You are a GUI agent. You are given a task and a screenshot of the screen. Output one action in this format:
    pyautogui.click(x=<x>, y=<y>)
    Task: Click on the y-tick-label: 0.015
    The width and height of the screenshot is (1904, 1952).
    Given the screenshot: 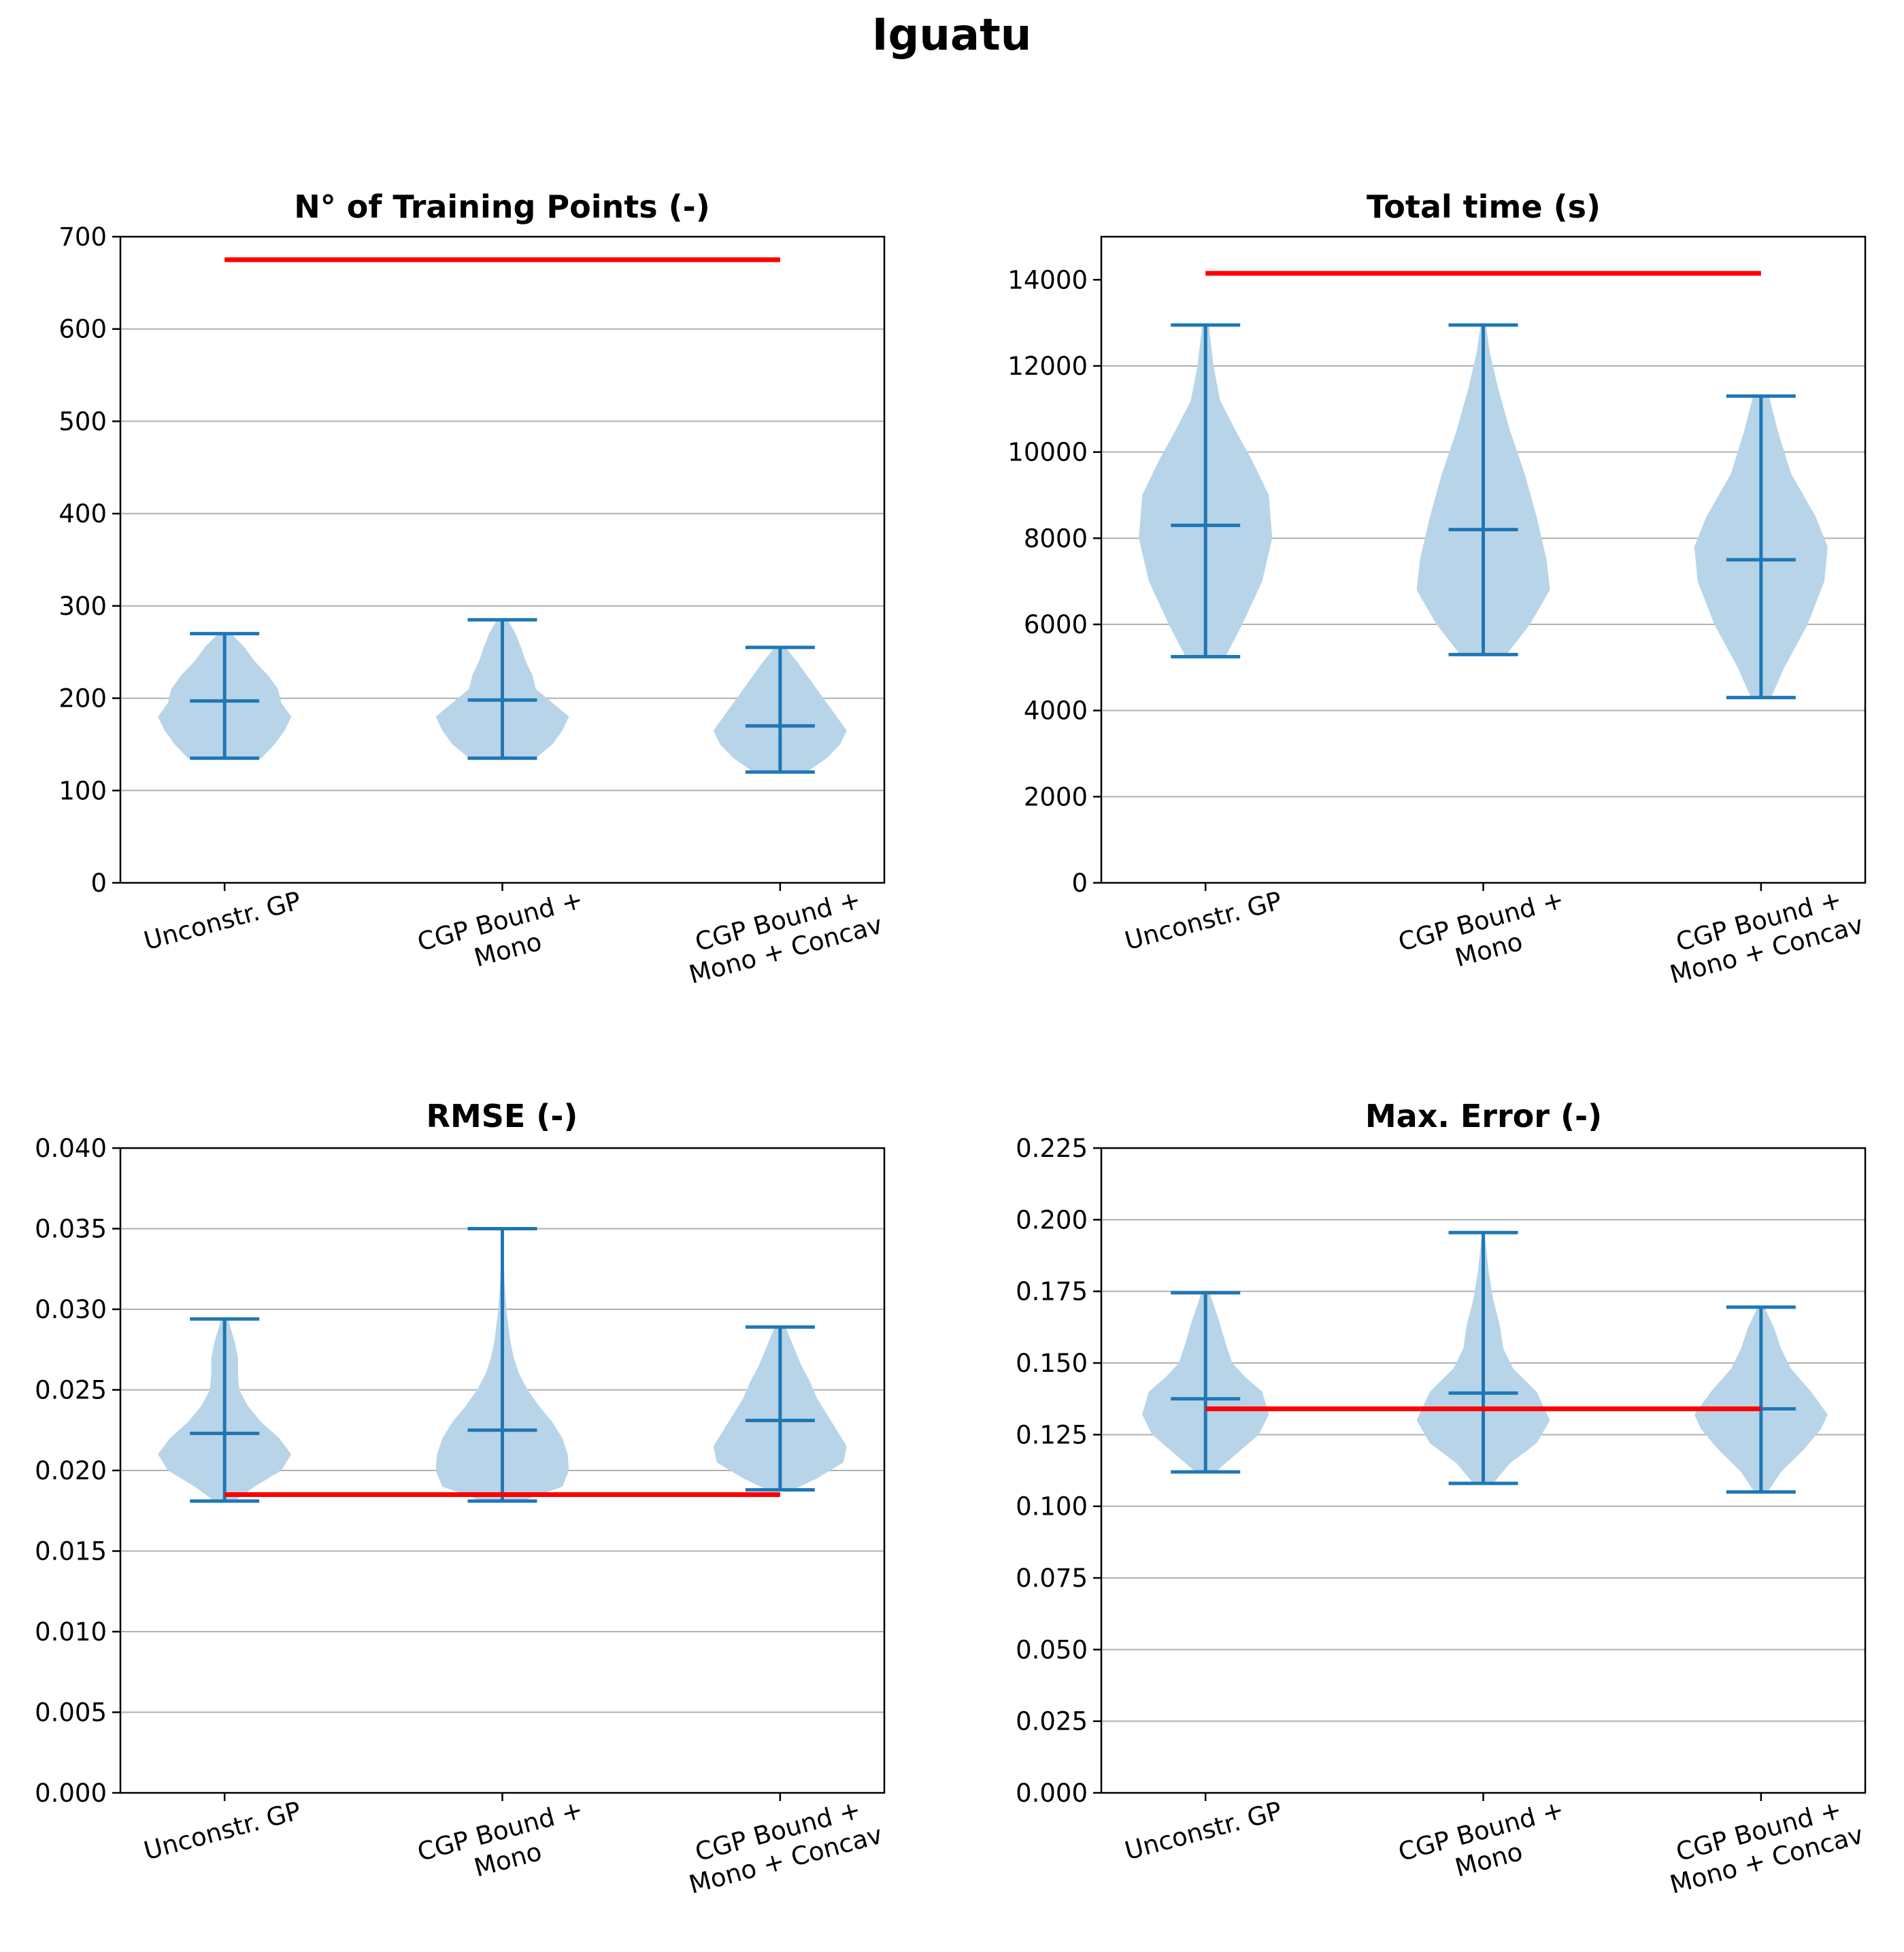 What is the action you would take?
    pyautogui.click(x=71, y=1551)
    